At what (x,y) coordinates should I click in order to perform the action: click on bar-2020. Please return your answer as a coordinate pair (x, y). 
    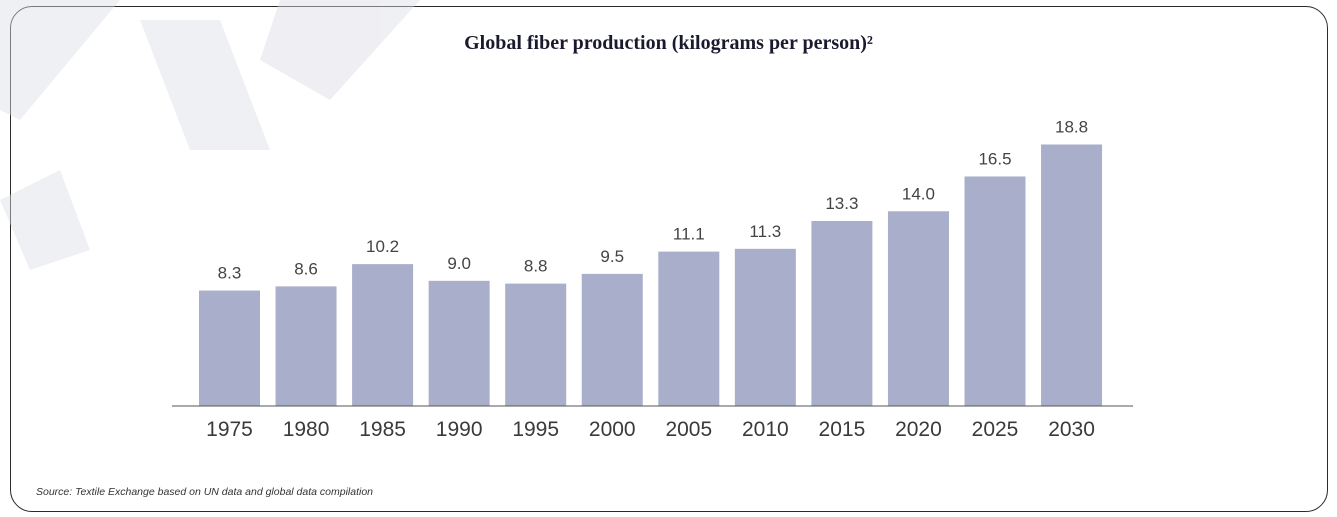
    Looking at the image, I should click on (918, 308).